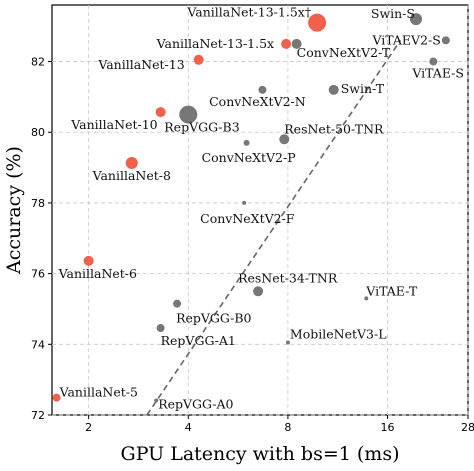 This screenshot has height=471, width=474. What do you see at coordinates (140, 64) in the screenshot?
I see `point-label: VanillaNet-13` at bounding box center [140, 64].